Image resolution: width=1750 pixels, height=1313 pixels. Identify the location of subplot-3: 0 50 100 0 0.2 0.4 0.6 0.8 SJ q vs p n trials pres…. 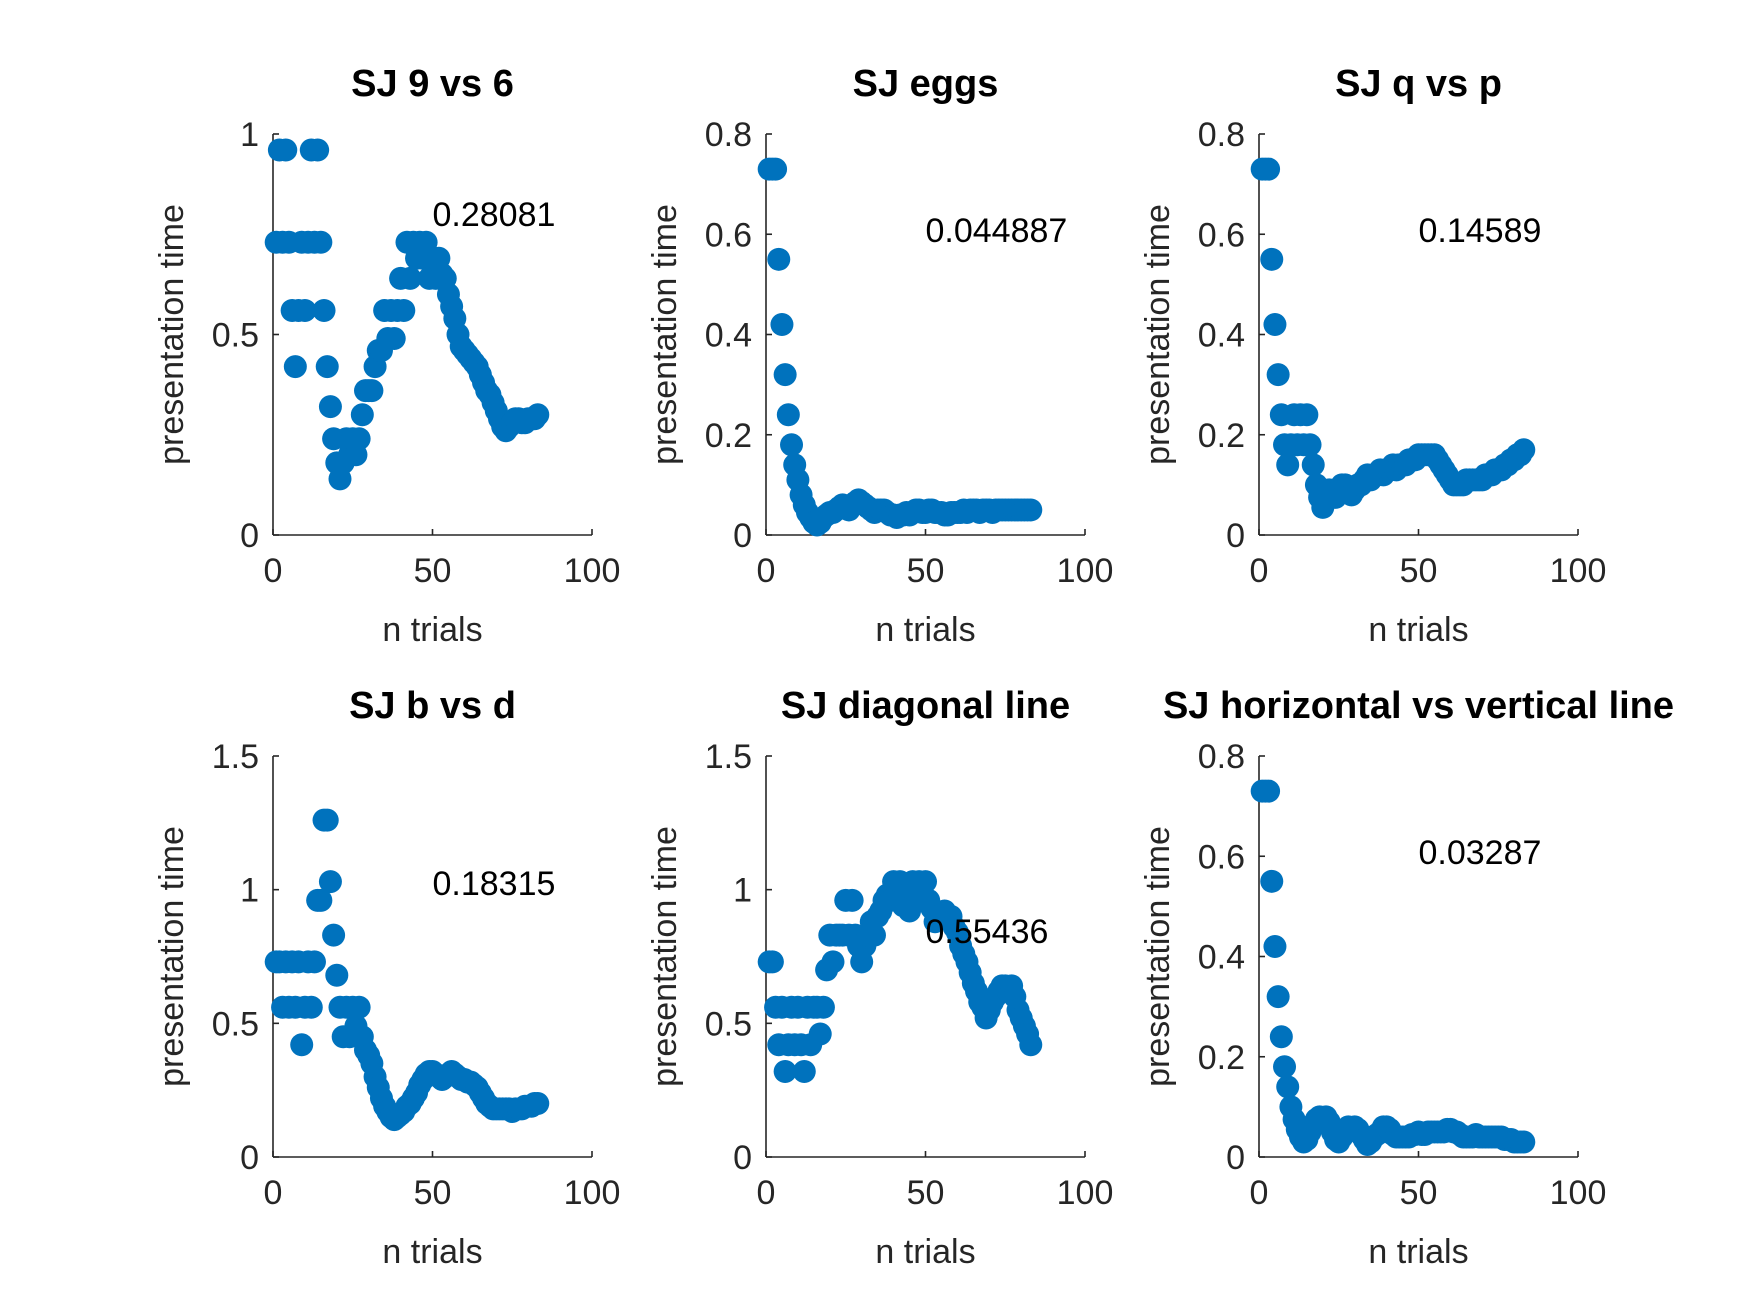
(1372, 356).